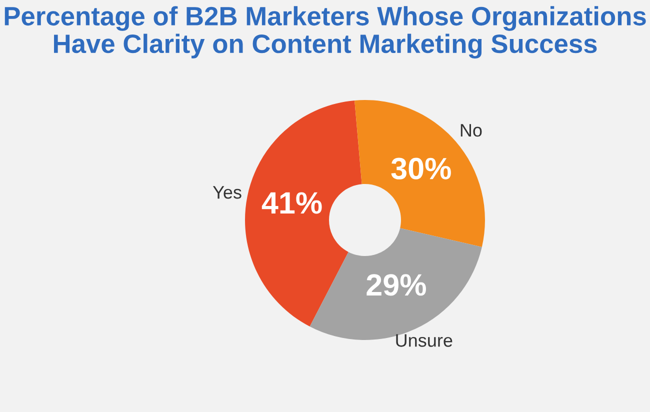 The height and width of the screenshot is (412, 650). What do you see at coordinates (325, 32) in the screenshot?
I see `chart-title: Percentage of B2B Marketers Whose Organizations Have Clarity on Content Marketing Success` at bounding box center [325, 32].